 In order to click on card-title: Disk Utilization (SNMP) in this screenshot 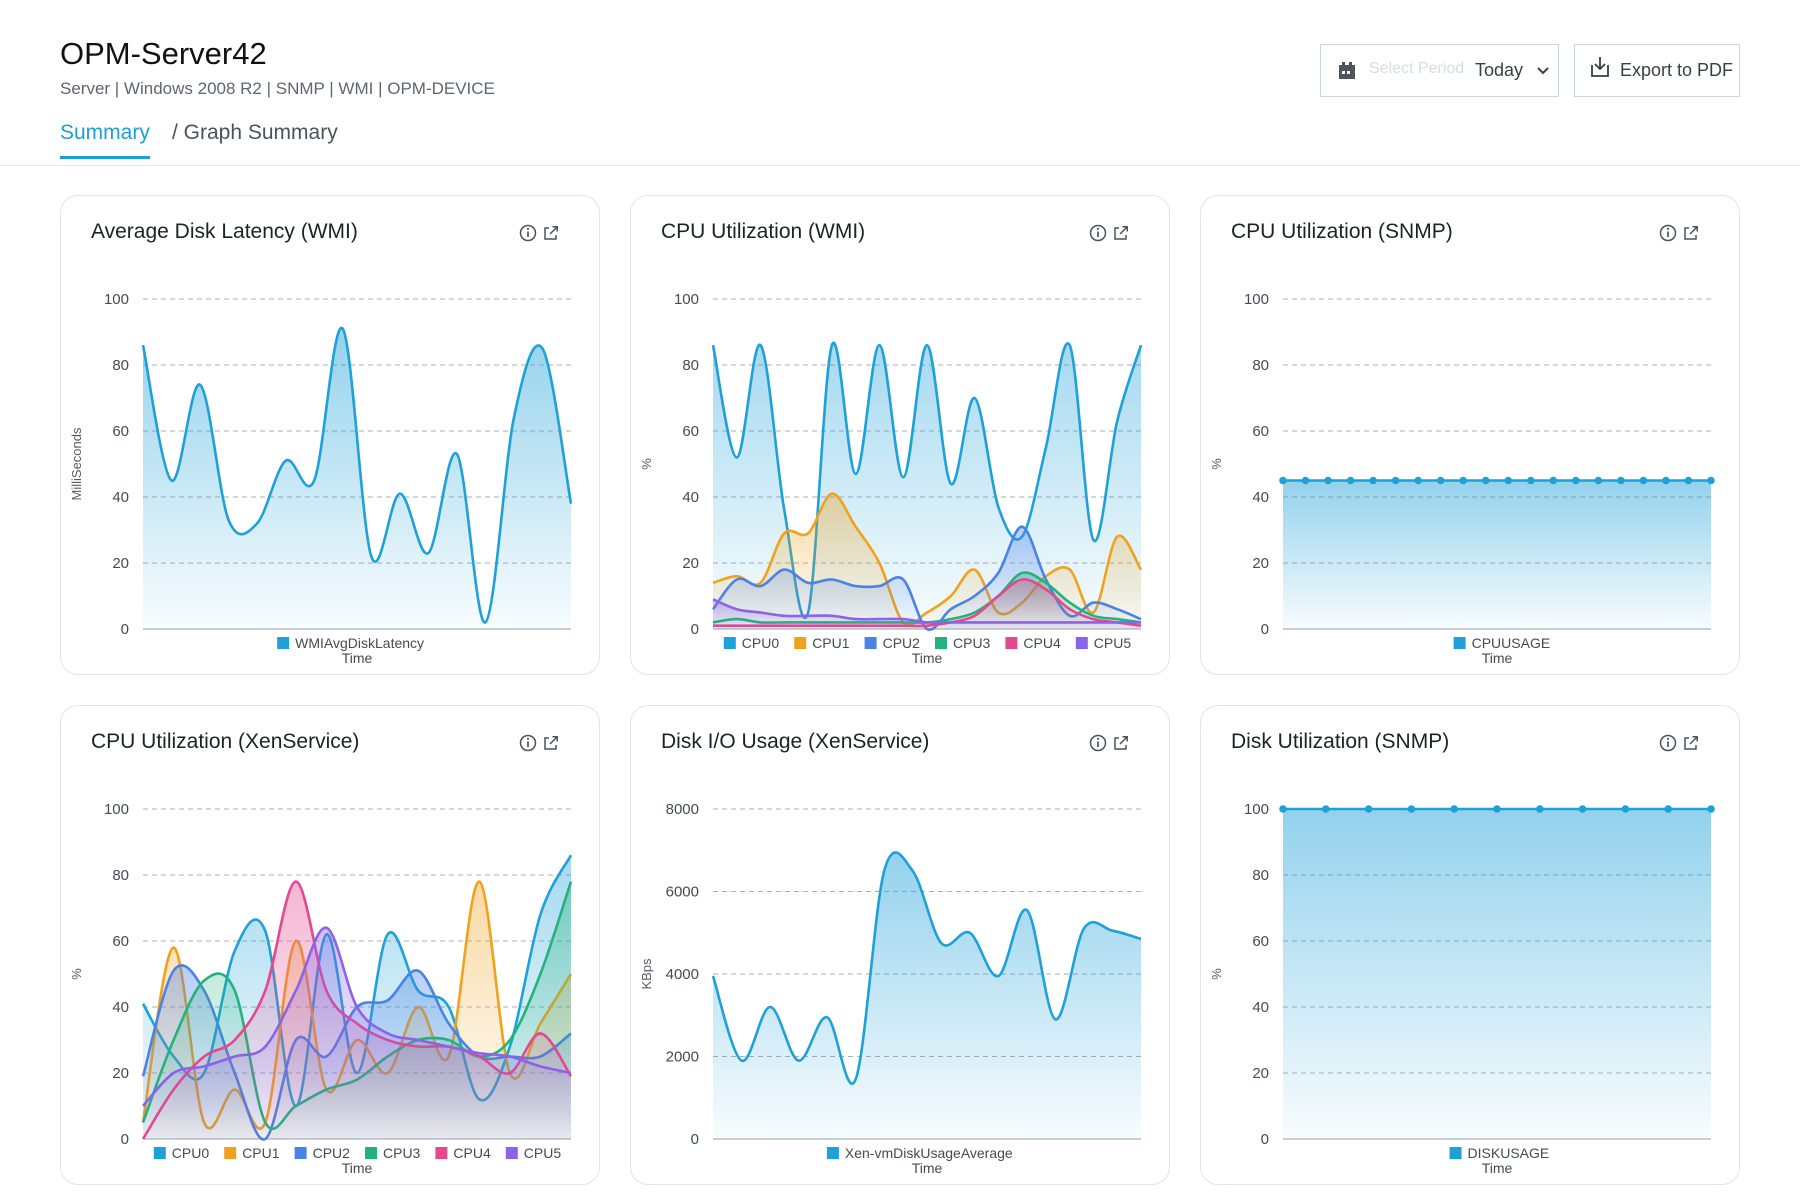, I will do `click(1340, 741)`.